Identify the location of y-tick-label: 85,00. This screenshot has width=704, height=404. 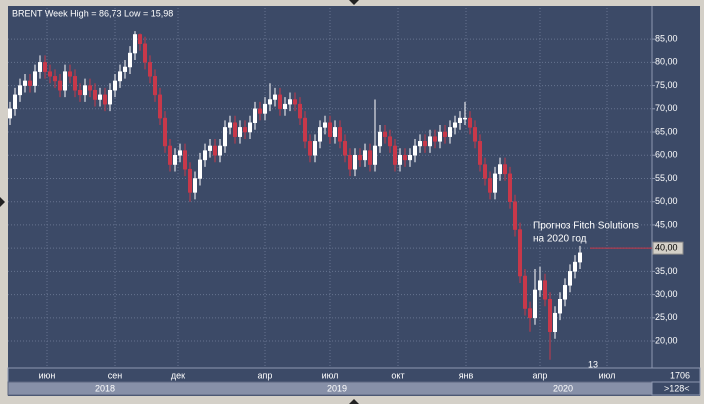
(666, 38).